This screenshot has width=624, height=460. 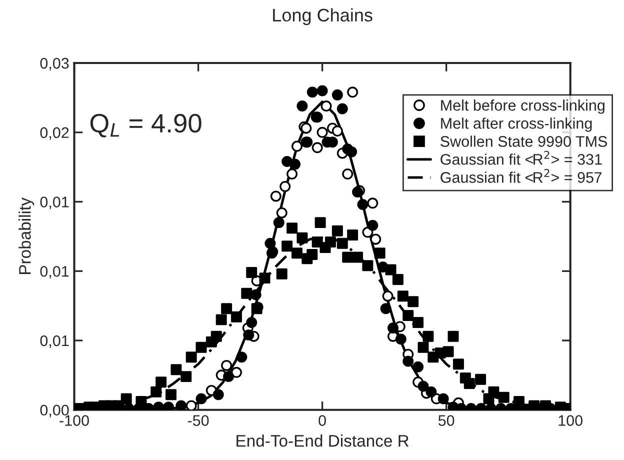 What do you see at coordinates (524, 141) in the screenshot?
I see `legend-label: Swollen State 9990 TMS` at bounding box center [524, 141].